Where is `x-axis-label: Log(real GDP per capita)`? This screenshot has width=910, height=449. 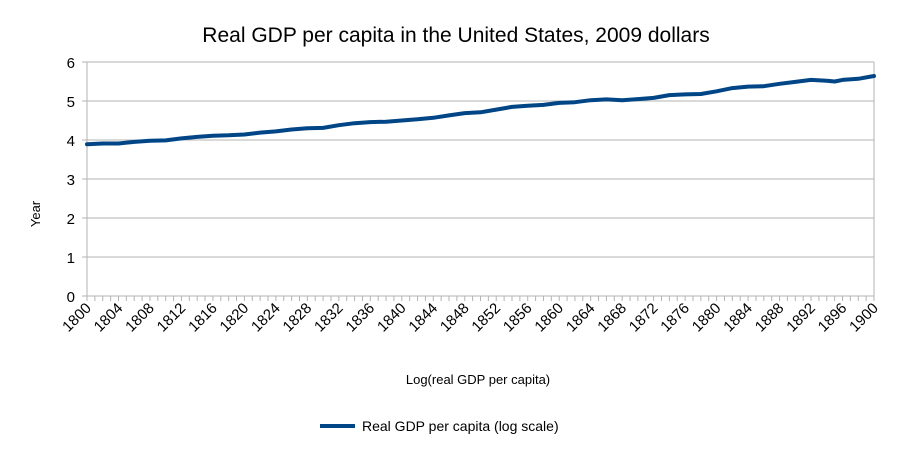
x-axis-label: Log(real GDP per capita) is located at coordinates (478, 379).